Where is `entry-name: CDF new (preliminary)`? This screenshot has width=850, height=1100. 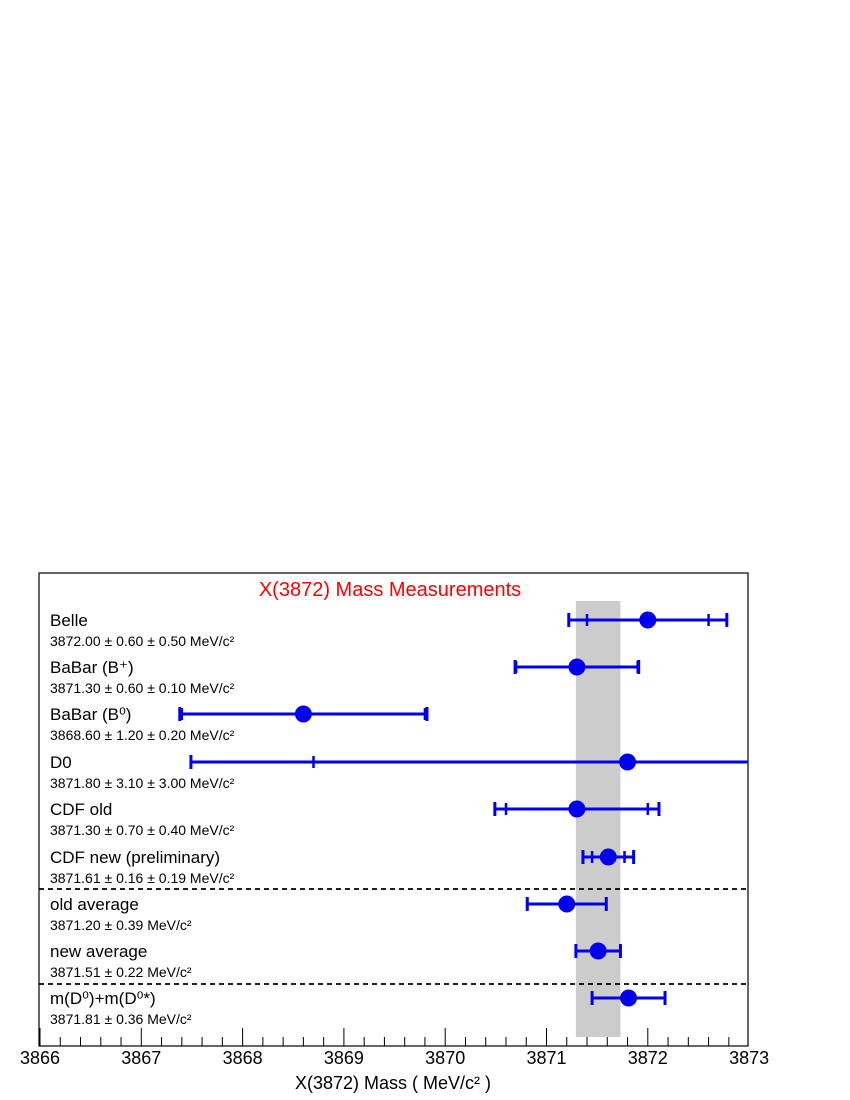
entry-name: CDF new (preliminary) is located at coordinates (135, 857).